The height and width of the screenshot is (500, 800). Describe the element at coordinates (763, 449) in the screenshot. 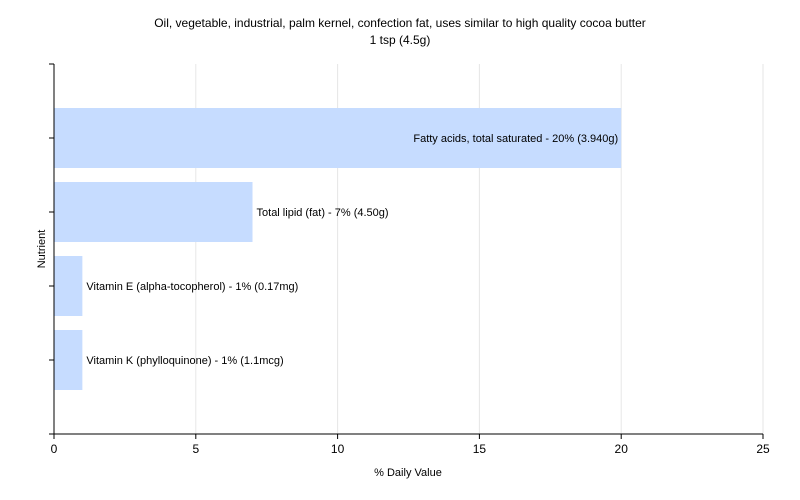

I see `x-tick-label: 25` at that location.